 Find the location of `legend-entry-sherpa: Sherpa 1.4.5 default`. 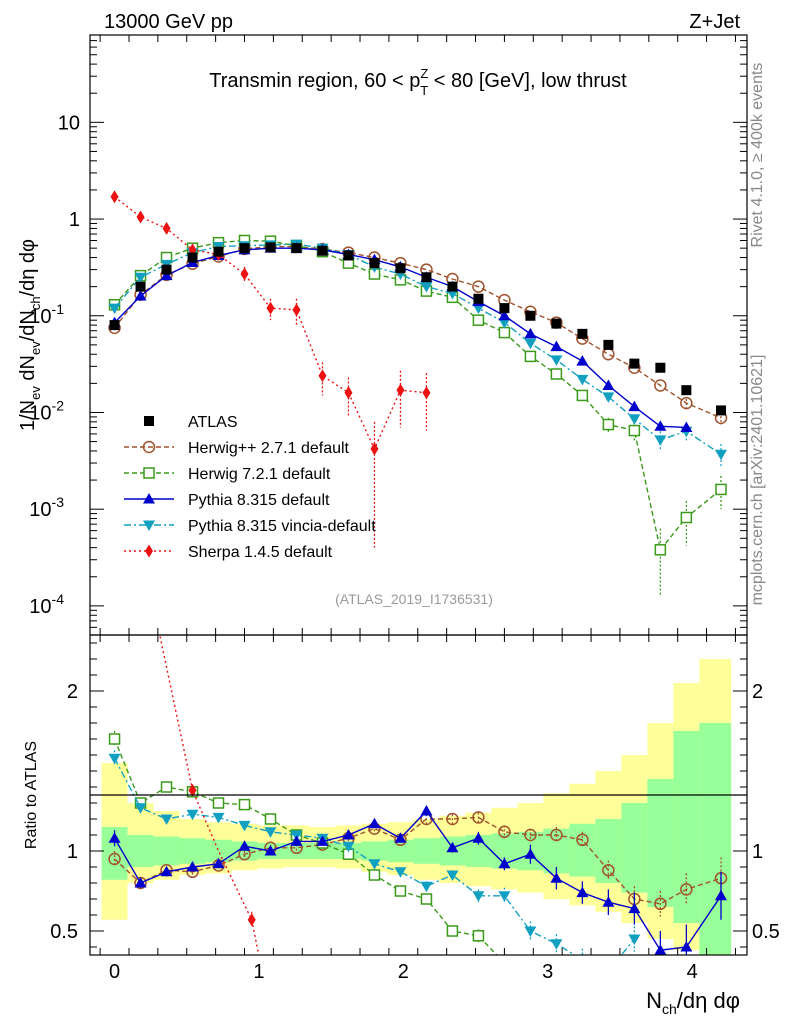

legend-entry-sherpa: Sherpa 1.4.5 default is located at coordinates (228, 552).